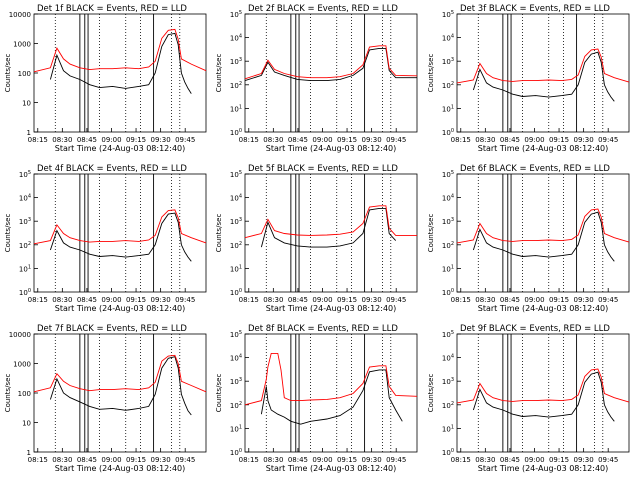  I want to click on panel-title: Det 7f BLACK = Events, RED = LLD, so click(112, 329).